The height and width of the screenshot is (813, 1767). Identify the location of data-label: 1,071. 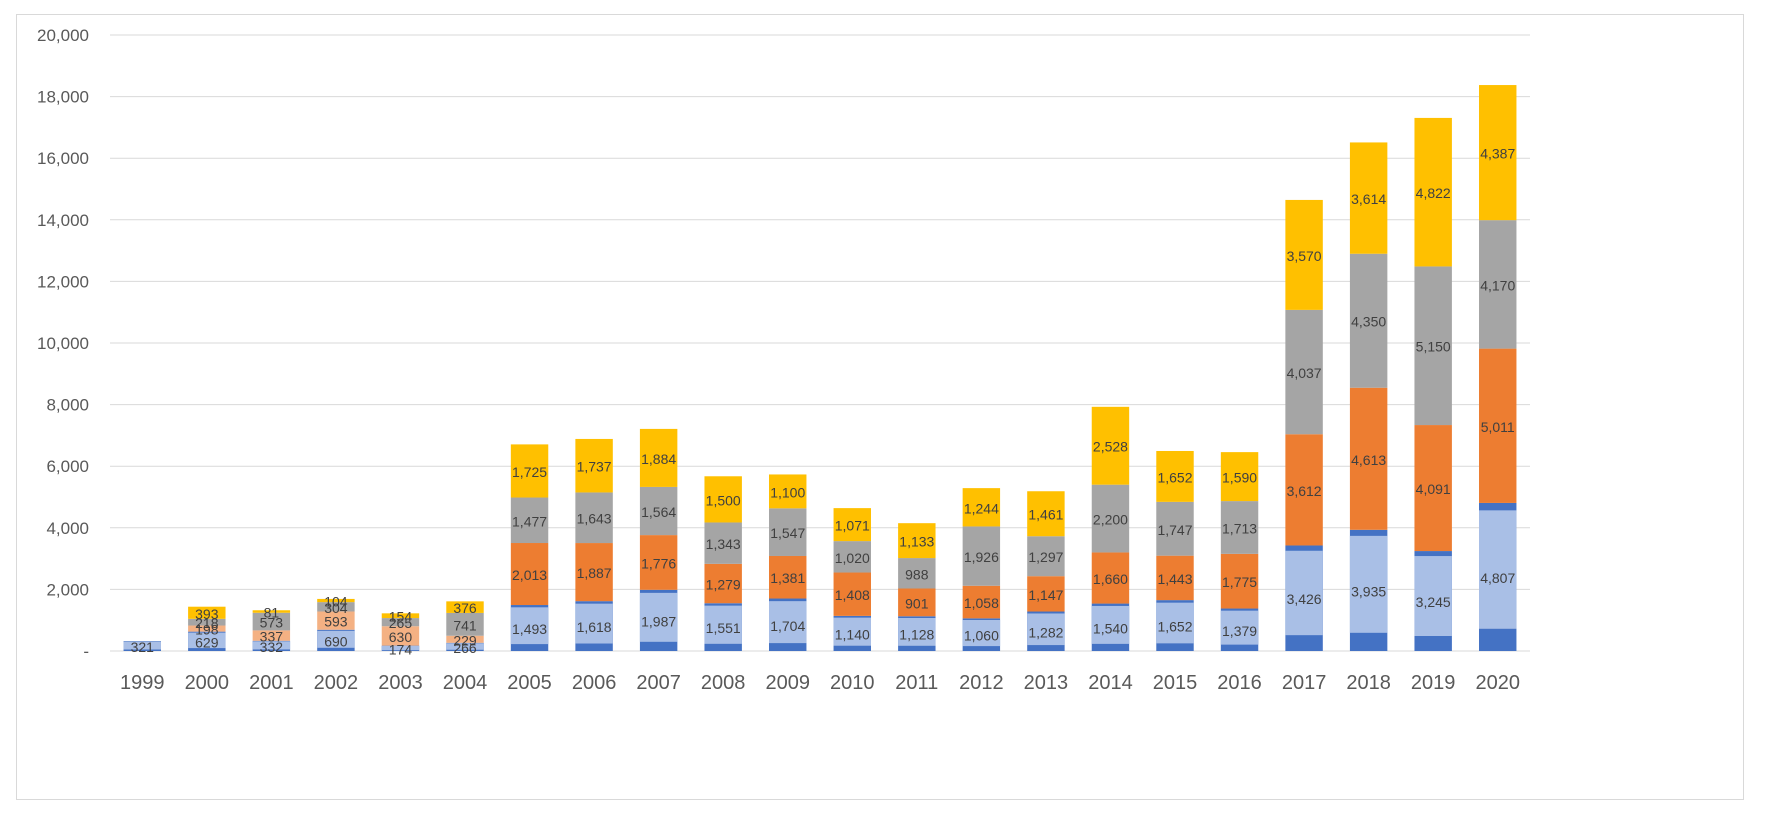
(852, 526).